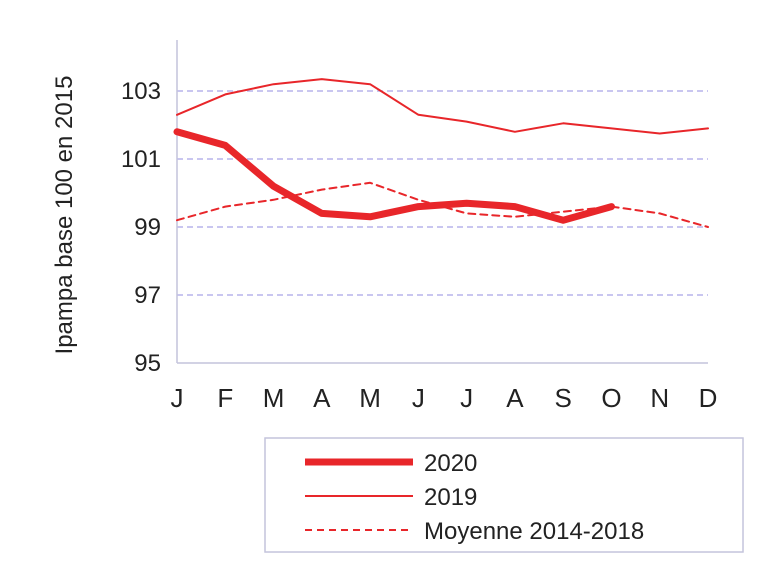  What do you see at coordinates (563, 398) in the screenshot?
I see `x-tick-label: S` at bounding box center [563, 398].